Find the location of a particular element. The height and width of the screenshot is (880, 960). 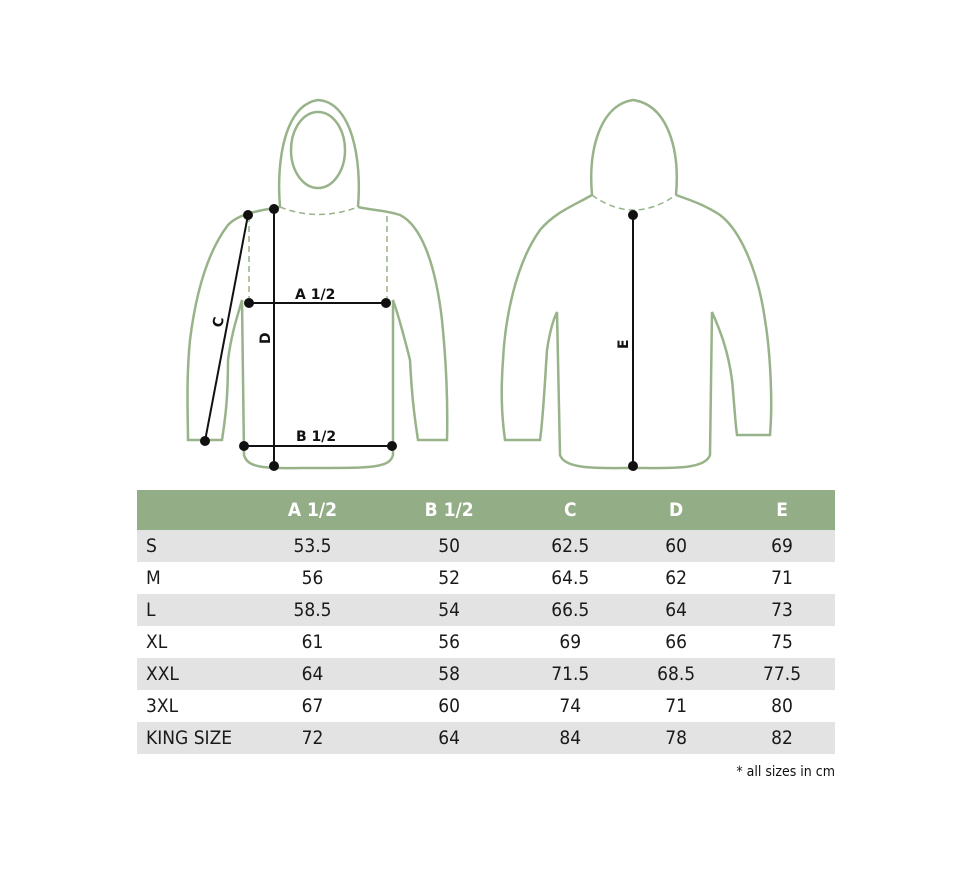

size-cell: M is located at coordinates (153, 578).